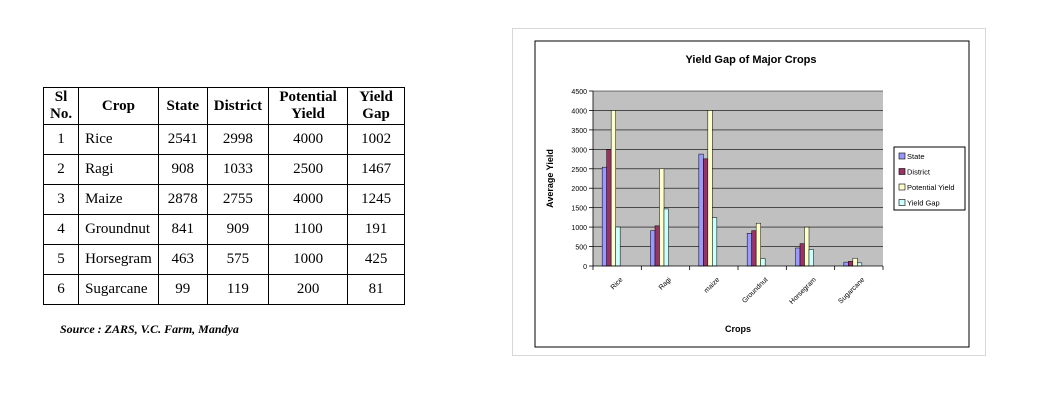 This screenshot has height=400, width=1063. What do you see at coordinates (376, 199) in the screenshot?
I see `cell-gap: 1245` at bounding box center [376, 199].